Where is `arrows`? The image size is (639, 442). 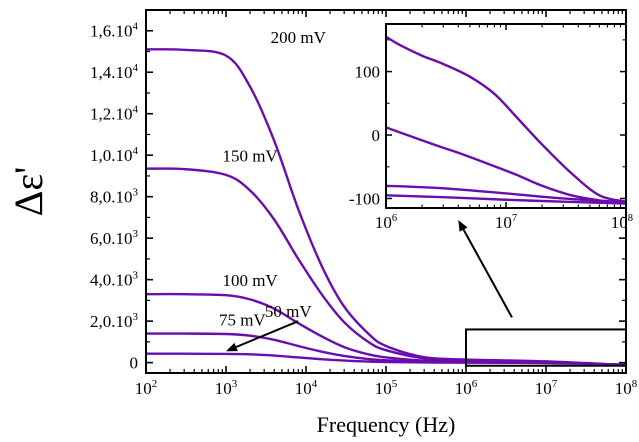 arrows is located at coordinates (369, 286).